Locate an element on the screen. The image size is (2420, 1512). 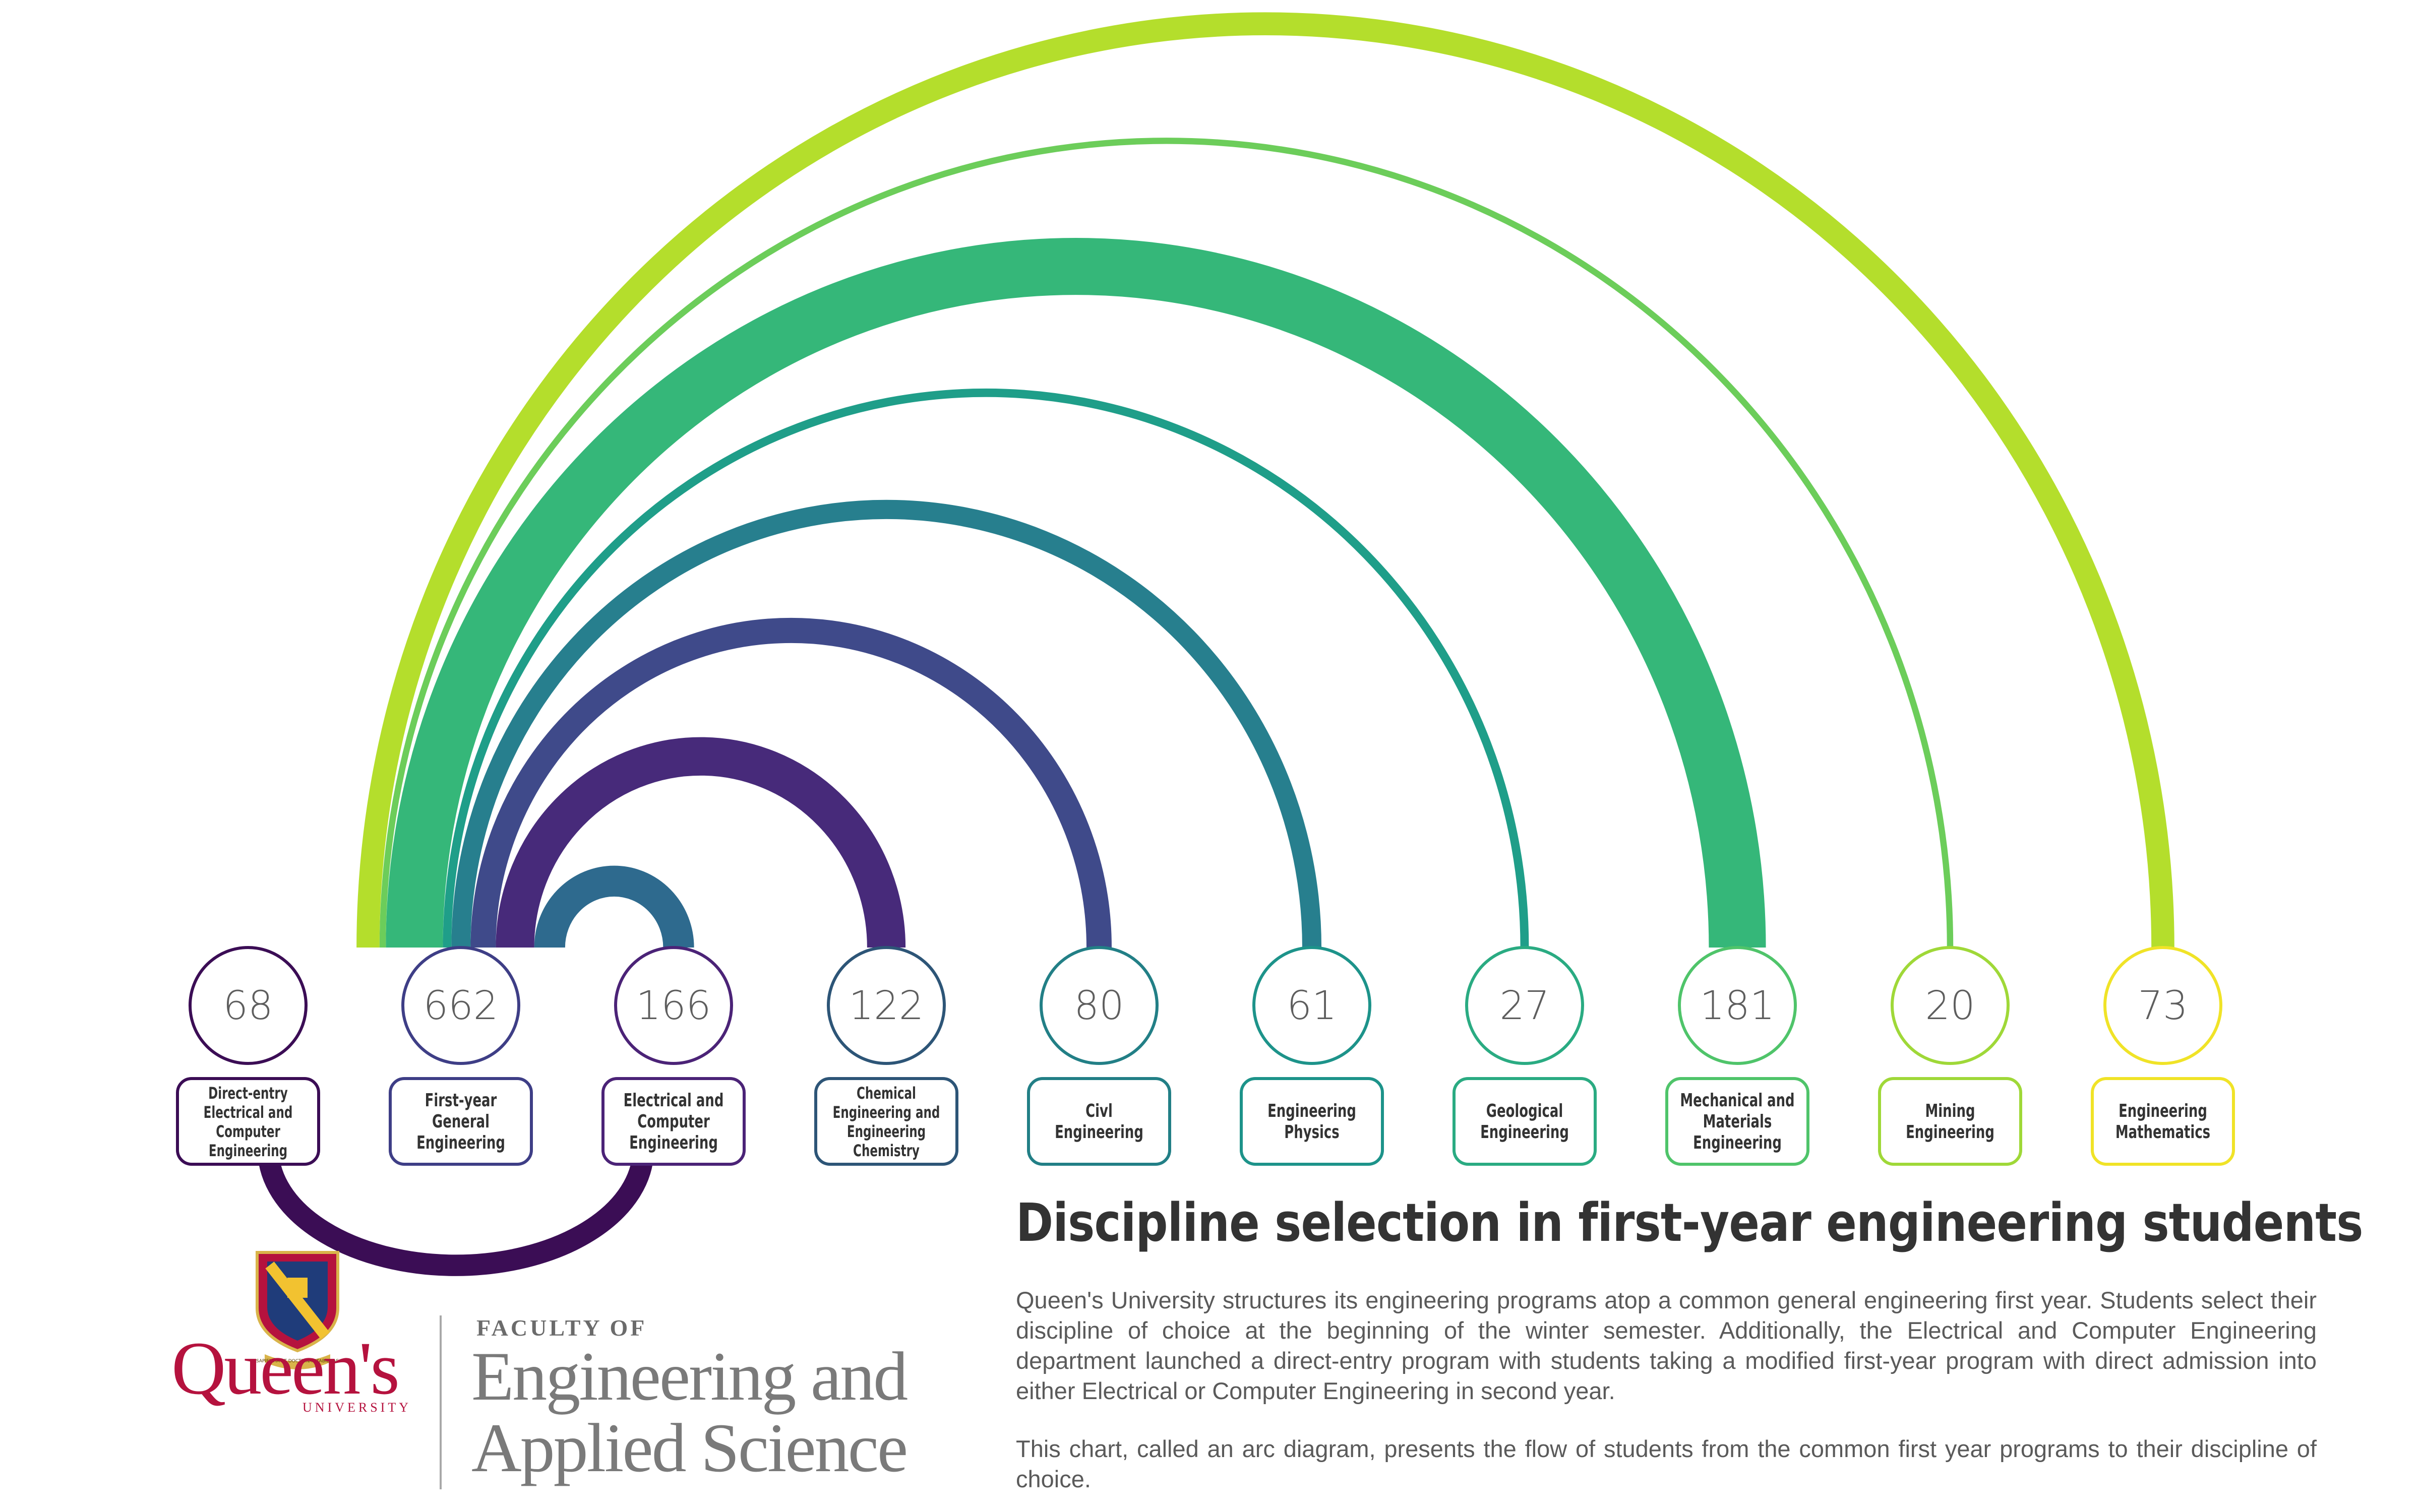
arc-link-fy-ece is located at coordinates (614, 906).